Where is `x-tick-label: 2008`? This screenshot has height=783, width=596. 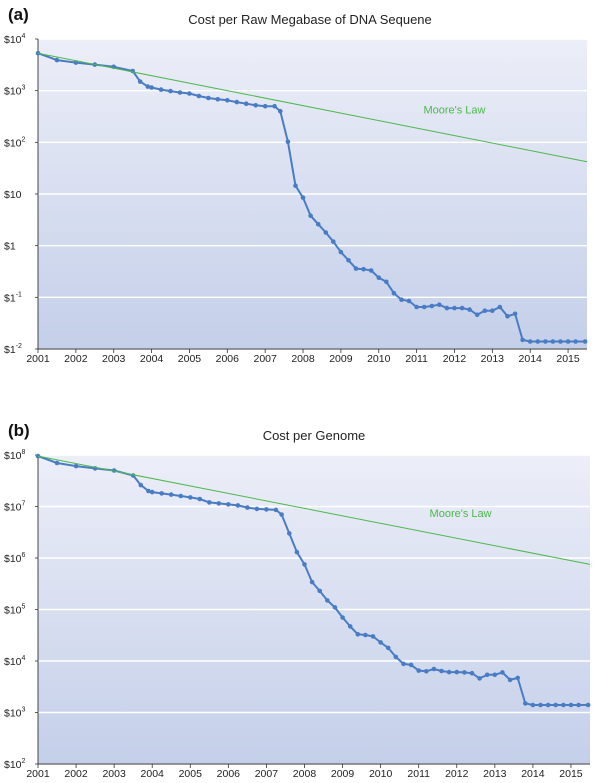
x-tick-label: 2008 is located at coordinates (305, 774).